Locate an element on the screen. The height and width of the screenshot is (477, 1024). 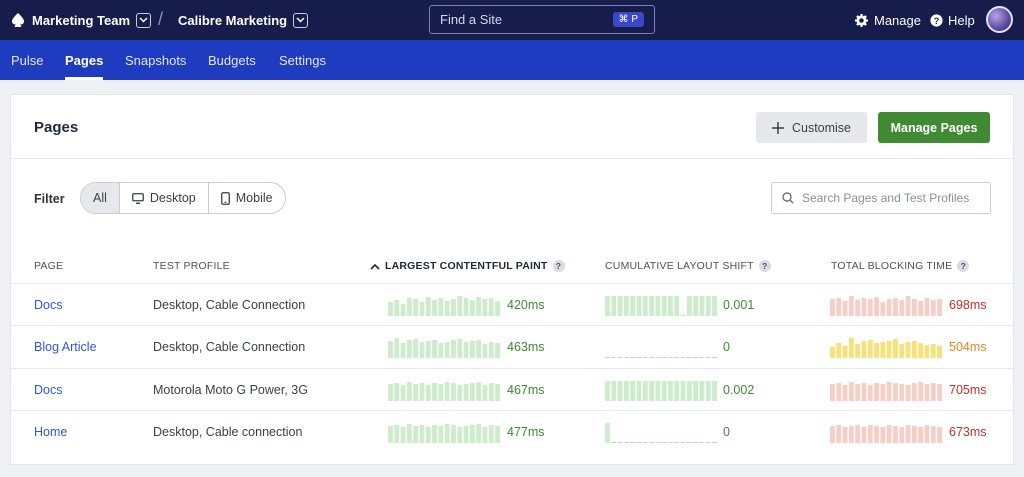
filter-mobile: Mobile is located at coordinates (246, 198).